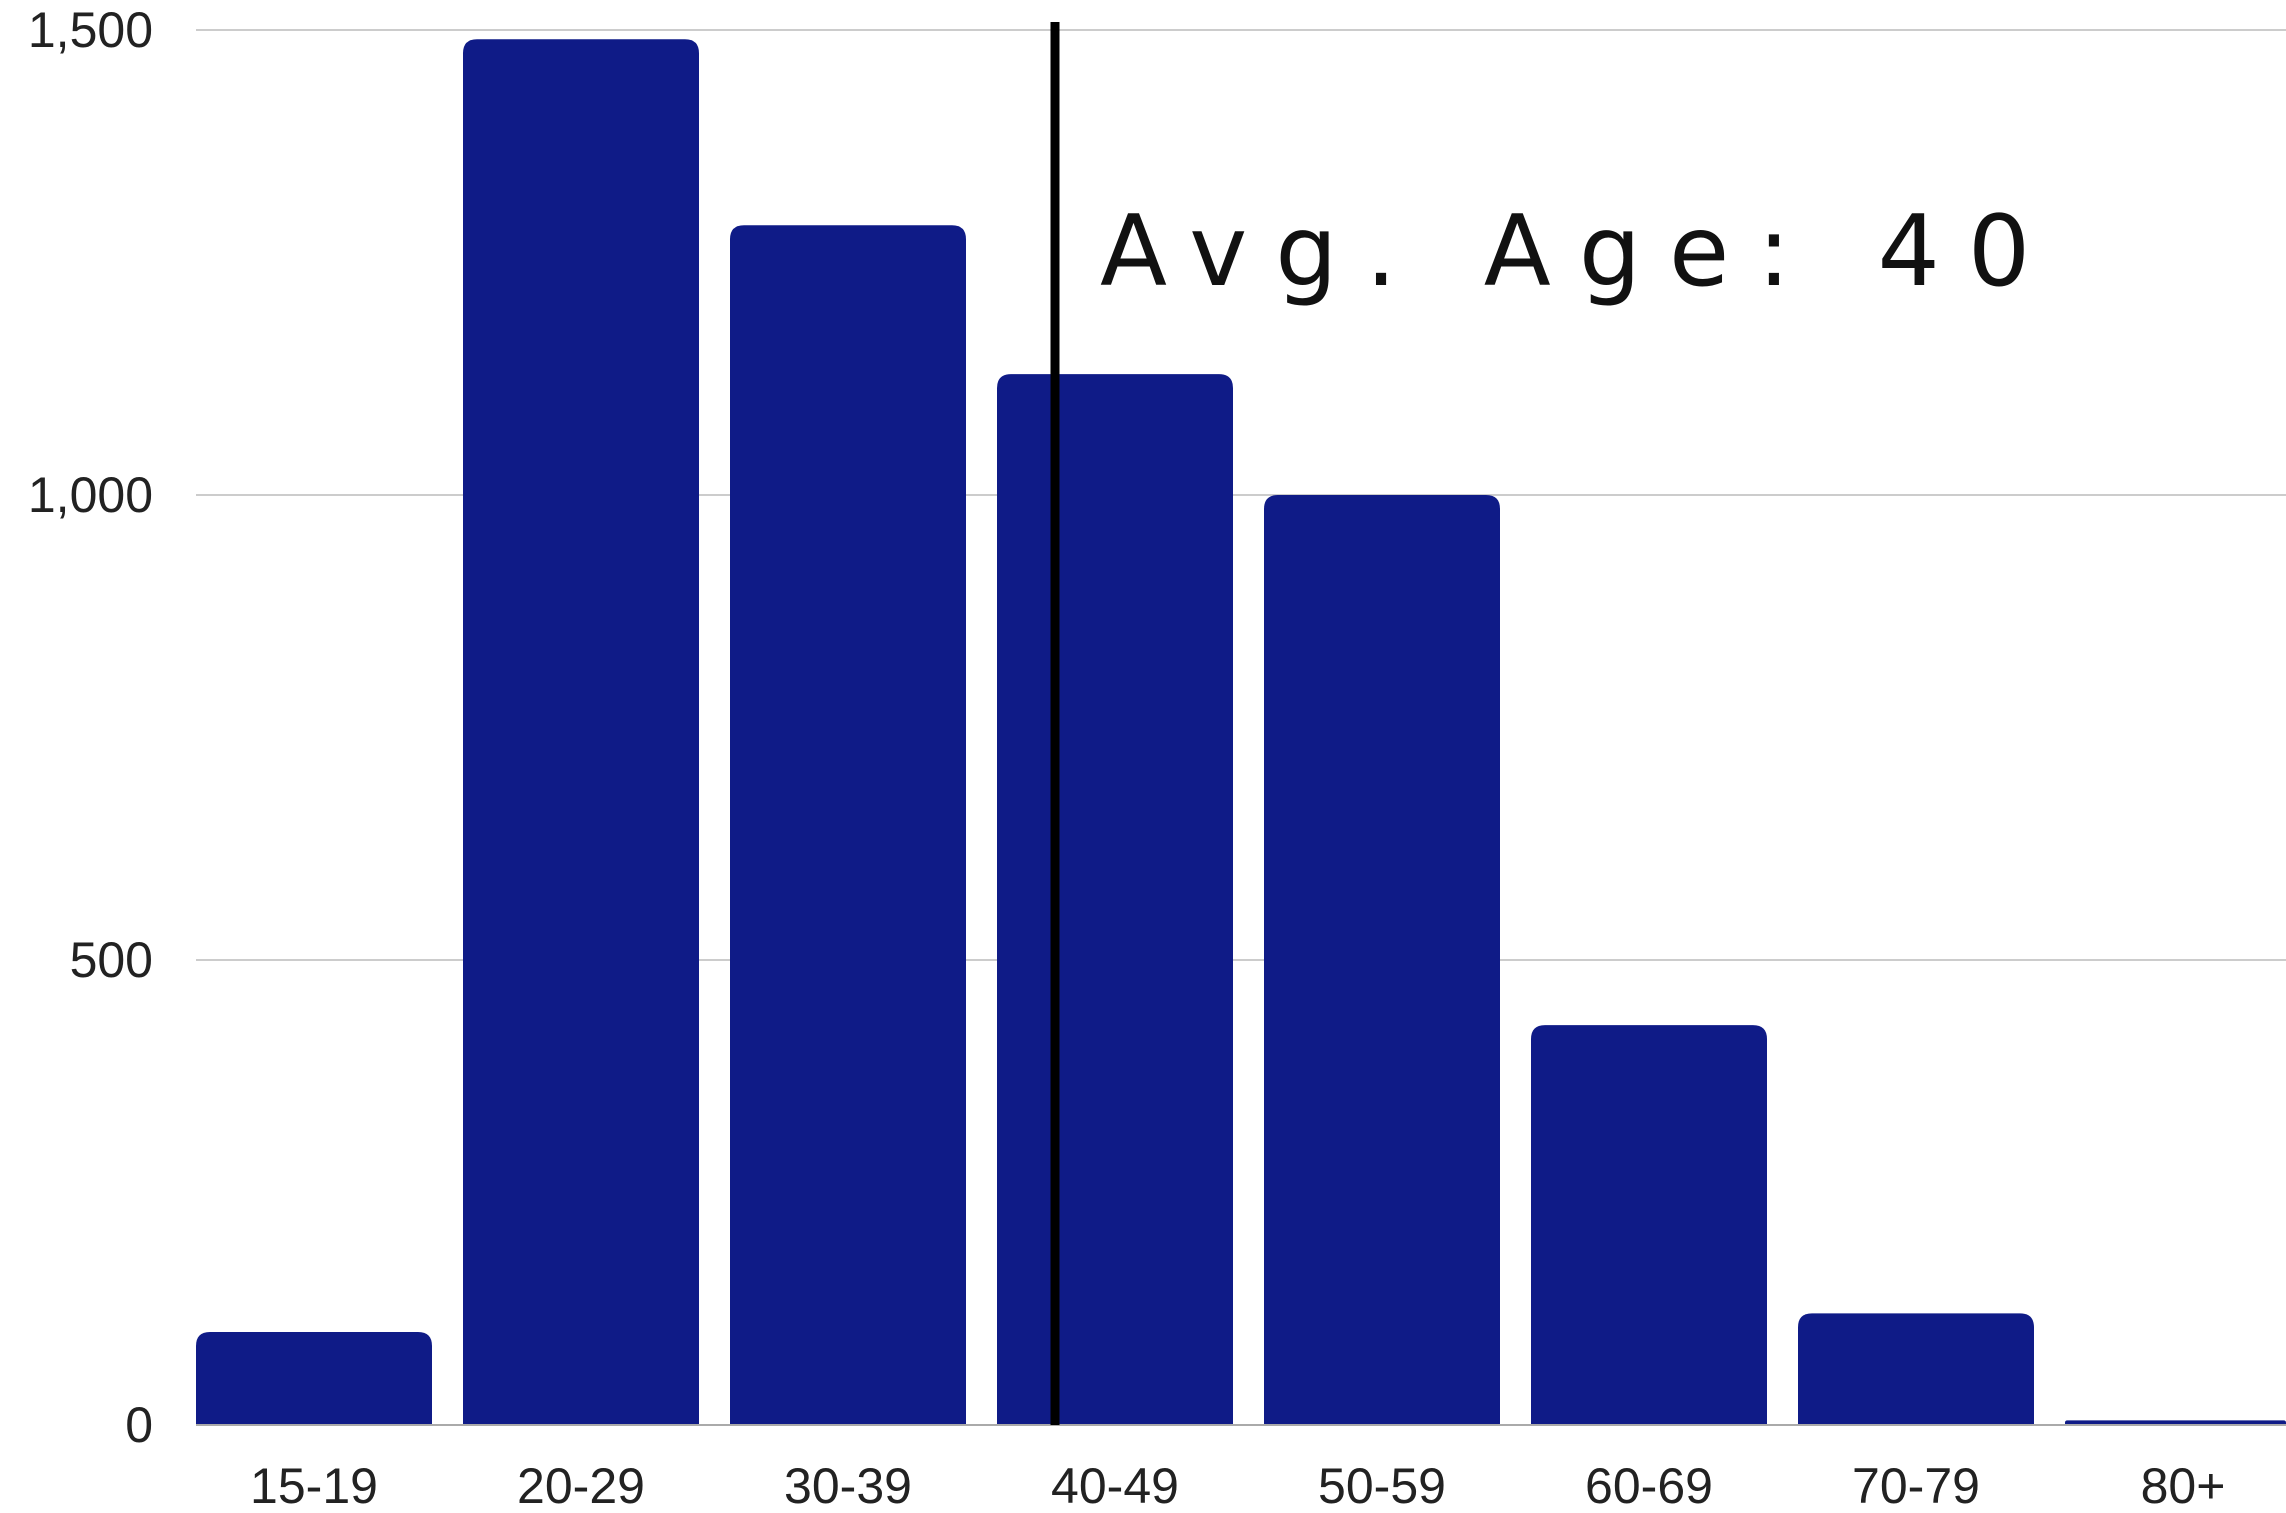 Image resolution: width=2286 pixels, height=1513 pixels. I want to click on x-category-label: 60-69, so click(1649, 1485).